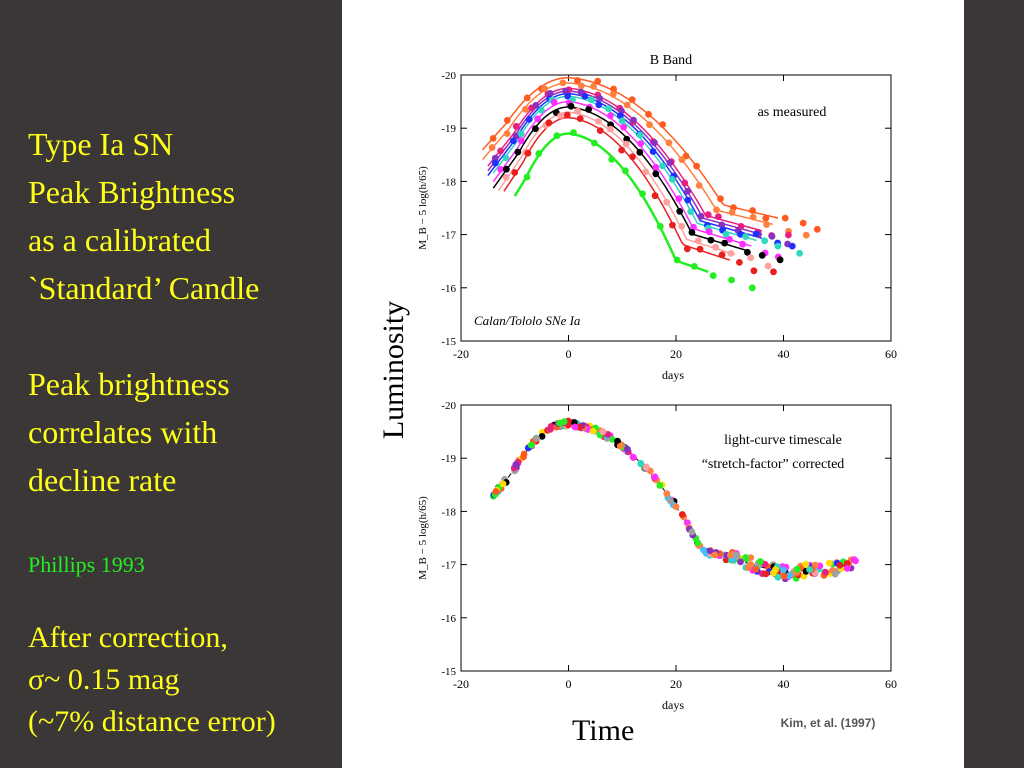 This screenshot has height=768, width=1024. Describe the element at coordinates (448, 672) in the screenshot. I see `y-tick-label: -15` at that location.